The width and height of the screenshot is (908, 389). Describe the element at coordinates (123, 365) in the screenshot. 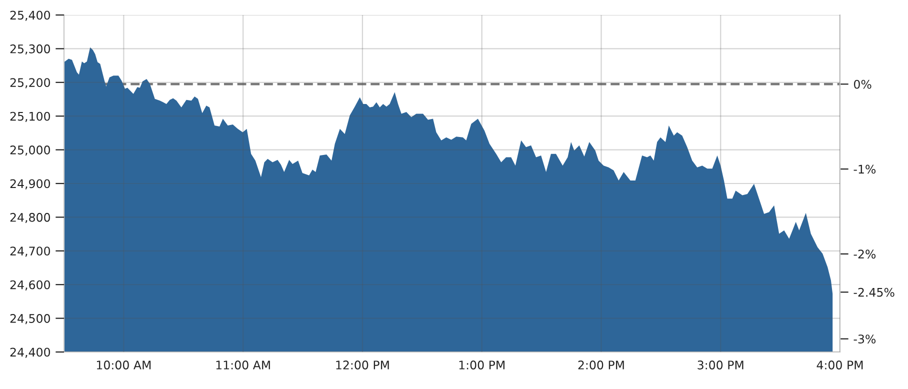

I see `x-tick-label: 10:00 AM` at that location.